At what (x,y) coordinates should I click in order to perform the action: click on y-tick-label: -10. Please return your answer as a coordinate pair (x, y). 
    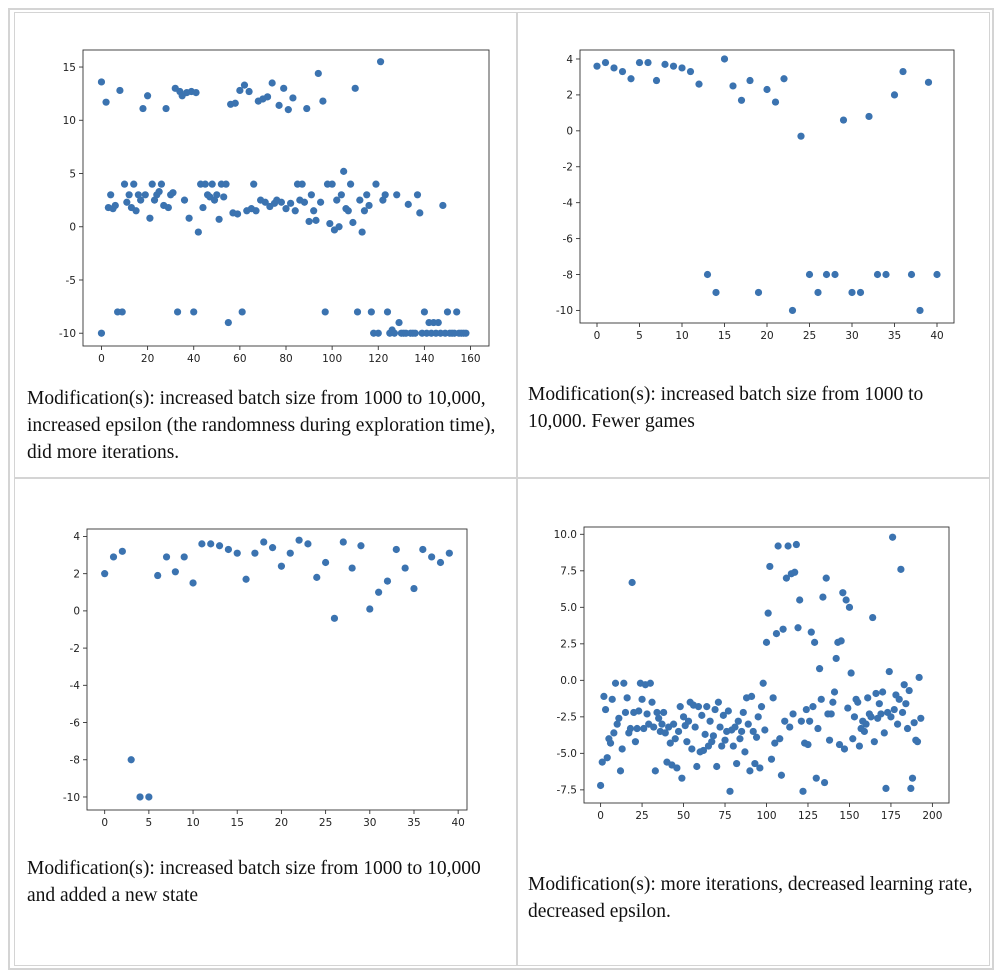
    Looking at the image, I should click on (67, 334).